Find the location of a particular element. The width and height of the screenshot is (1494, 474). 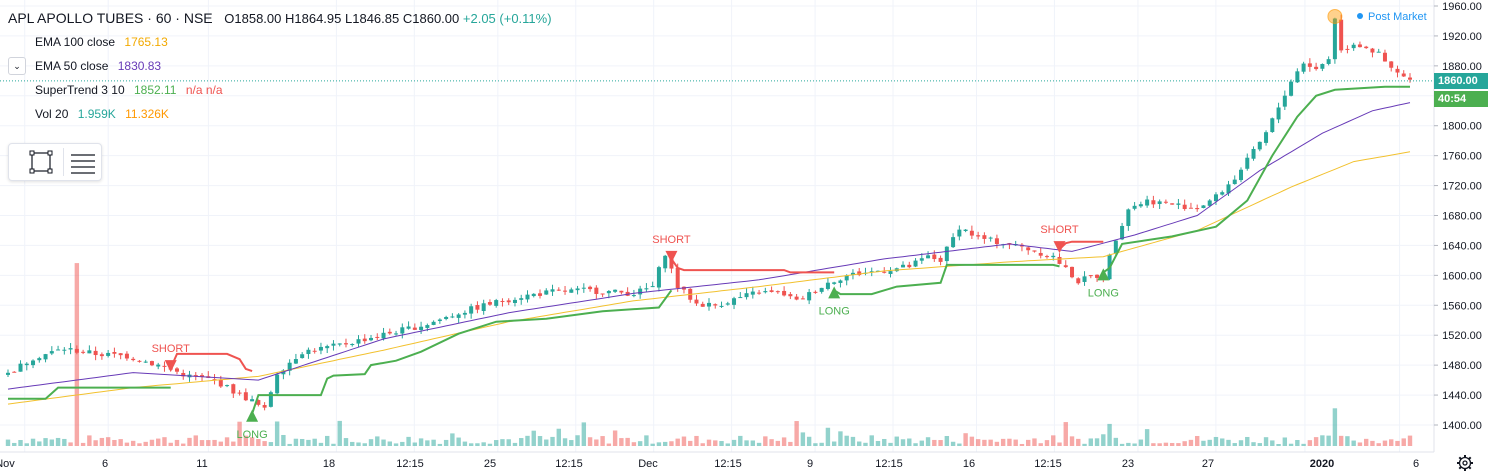

indicator-ema100: ⌄ EMA 100 close 1765.13 is located at coordinates (280, 52).